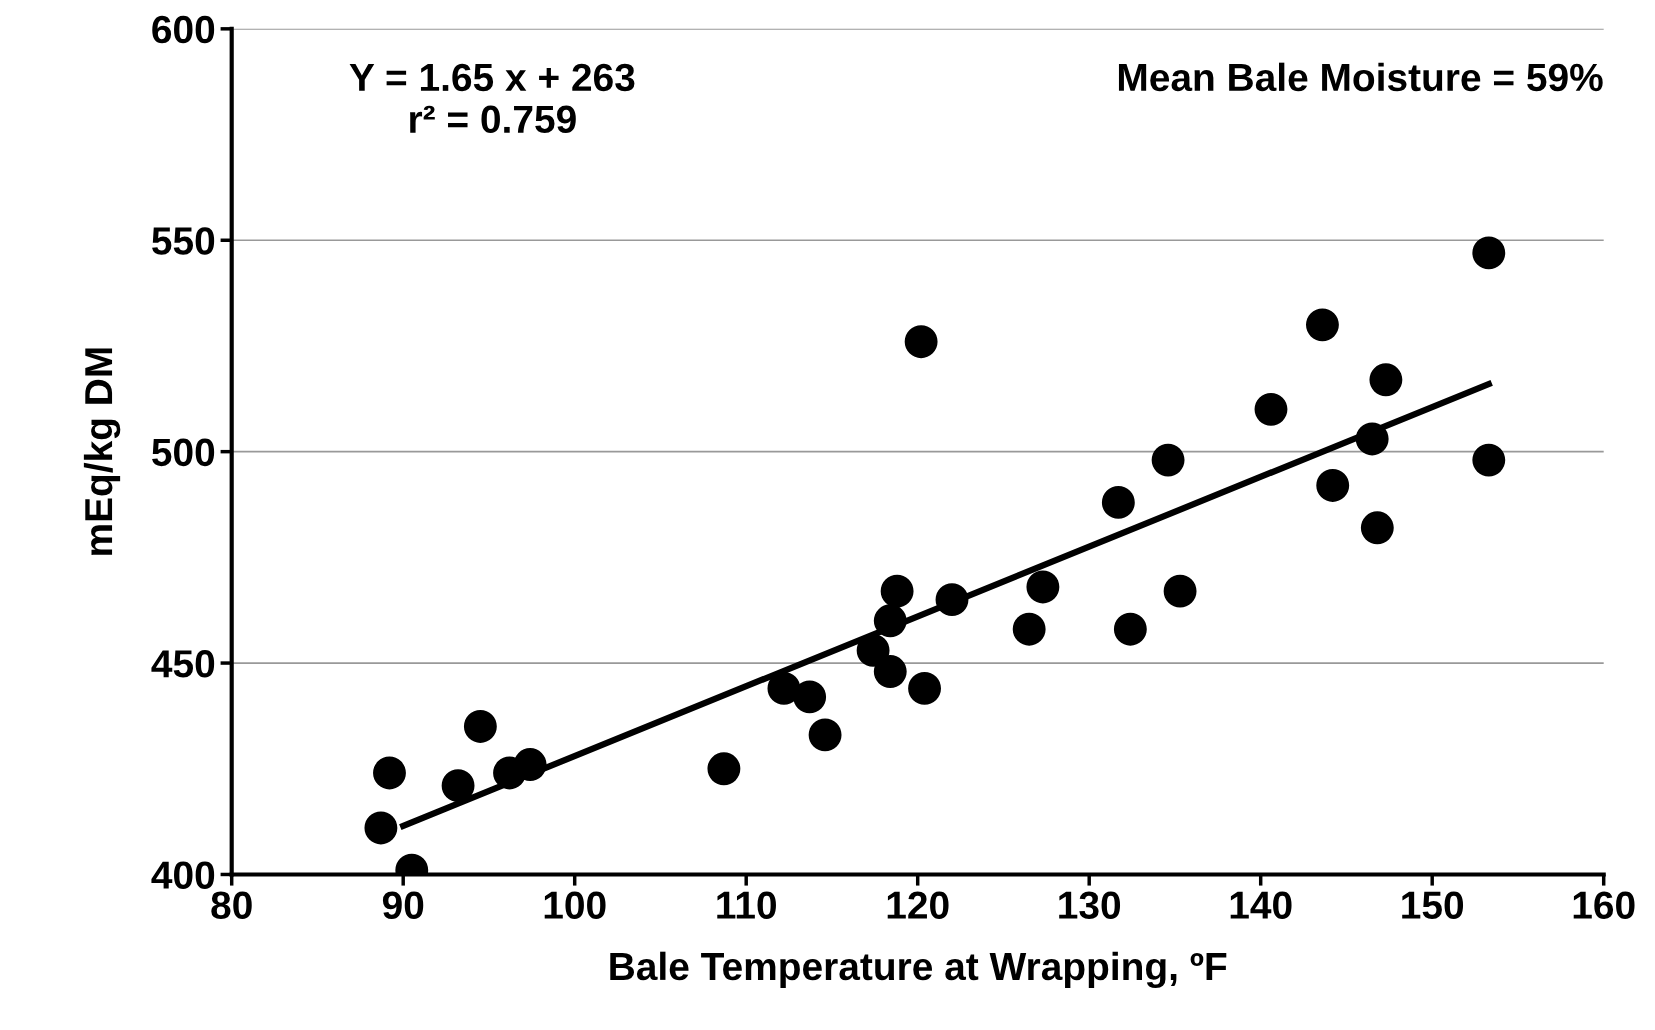 The image size is (1655, 1030). I want to click on x-tick-label: 140, so click(1261, 905).